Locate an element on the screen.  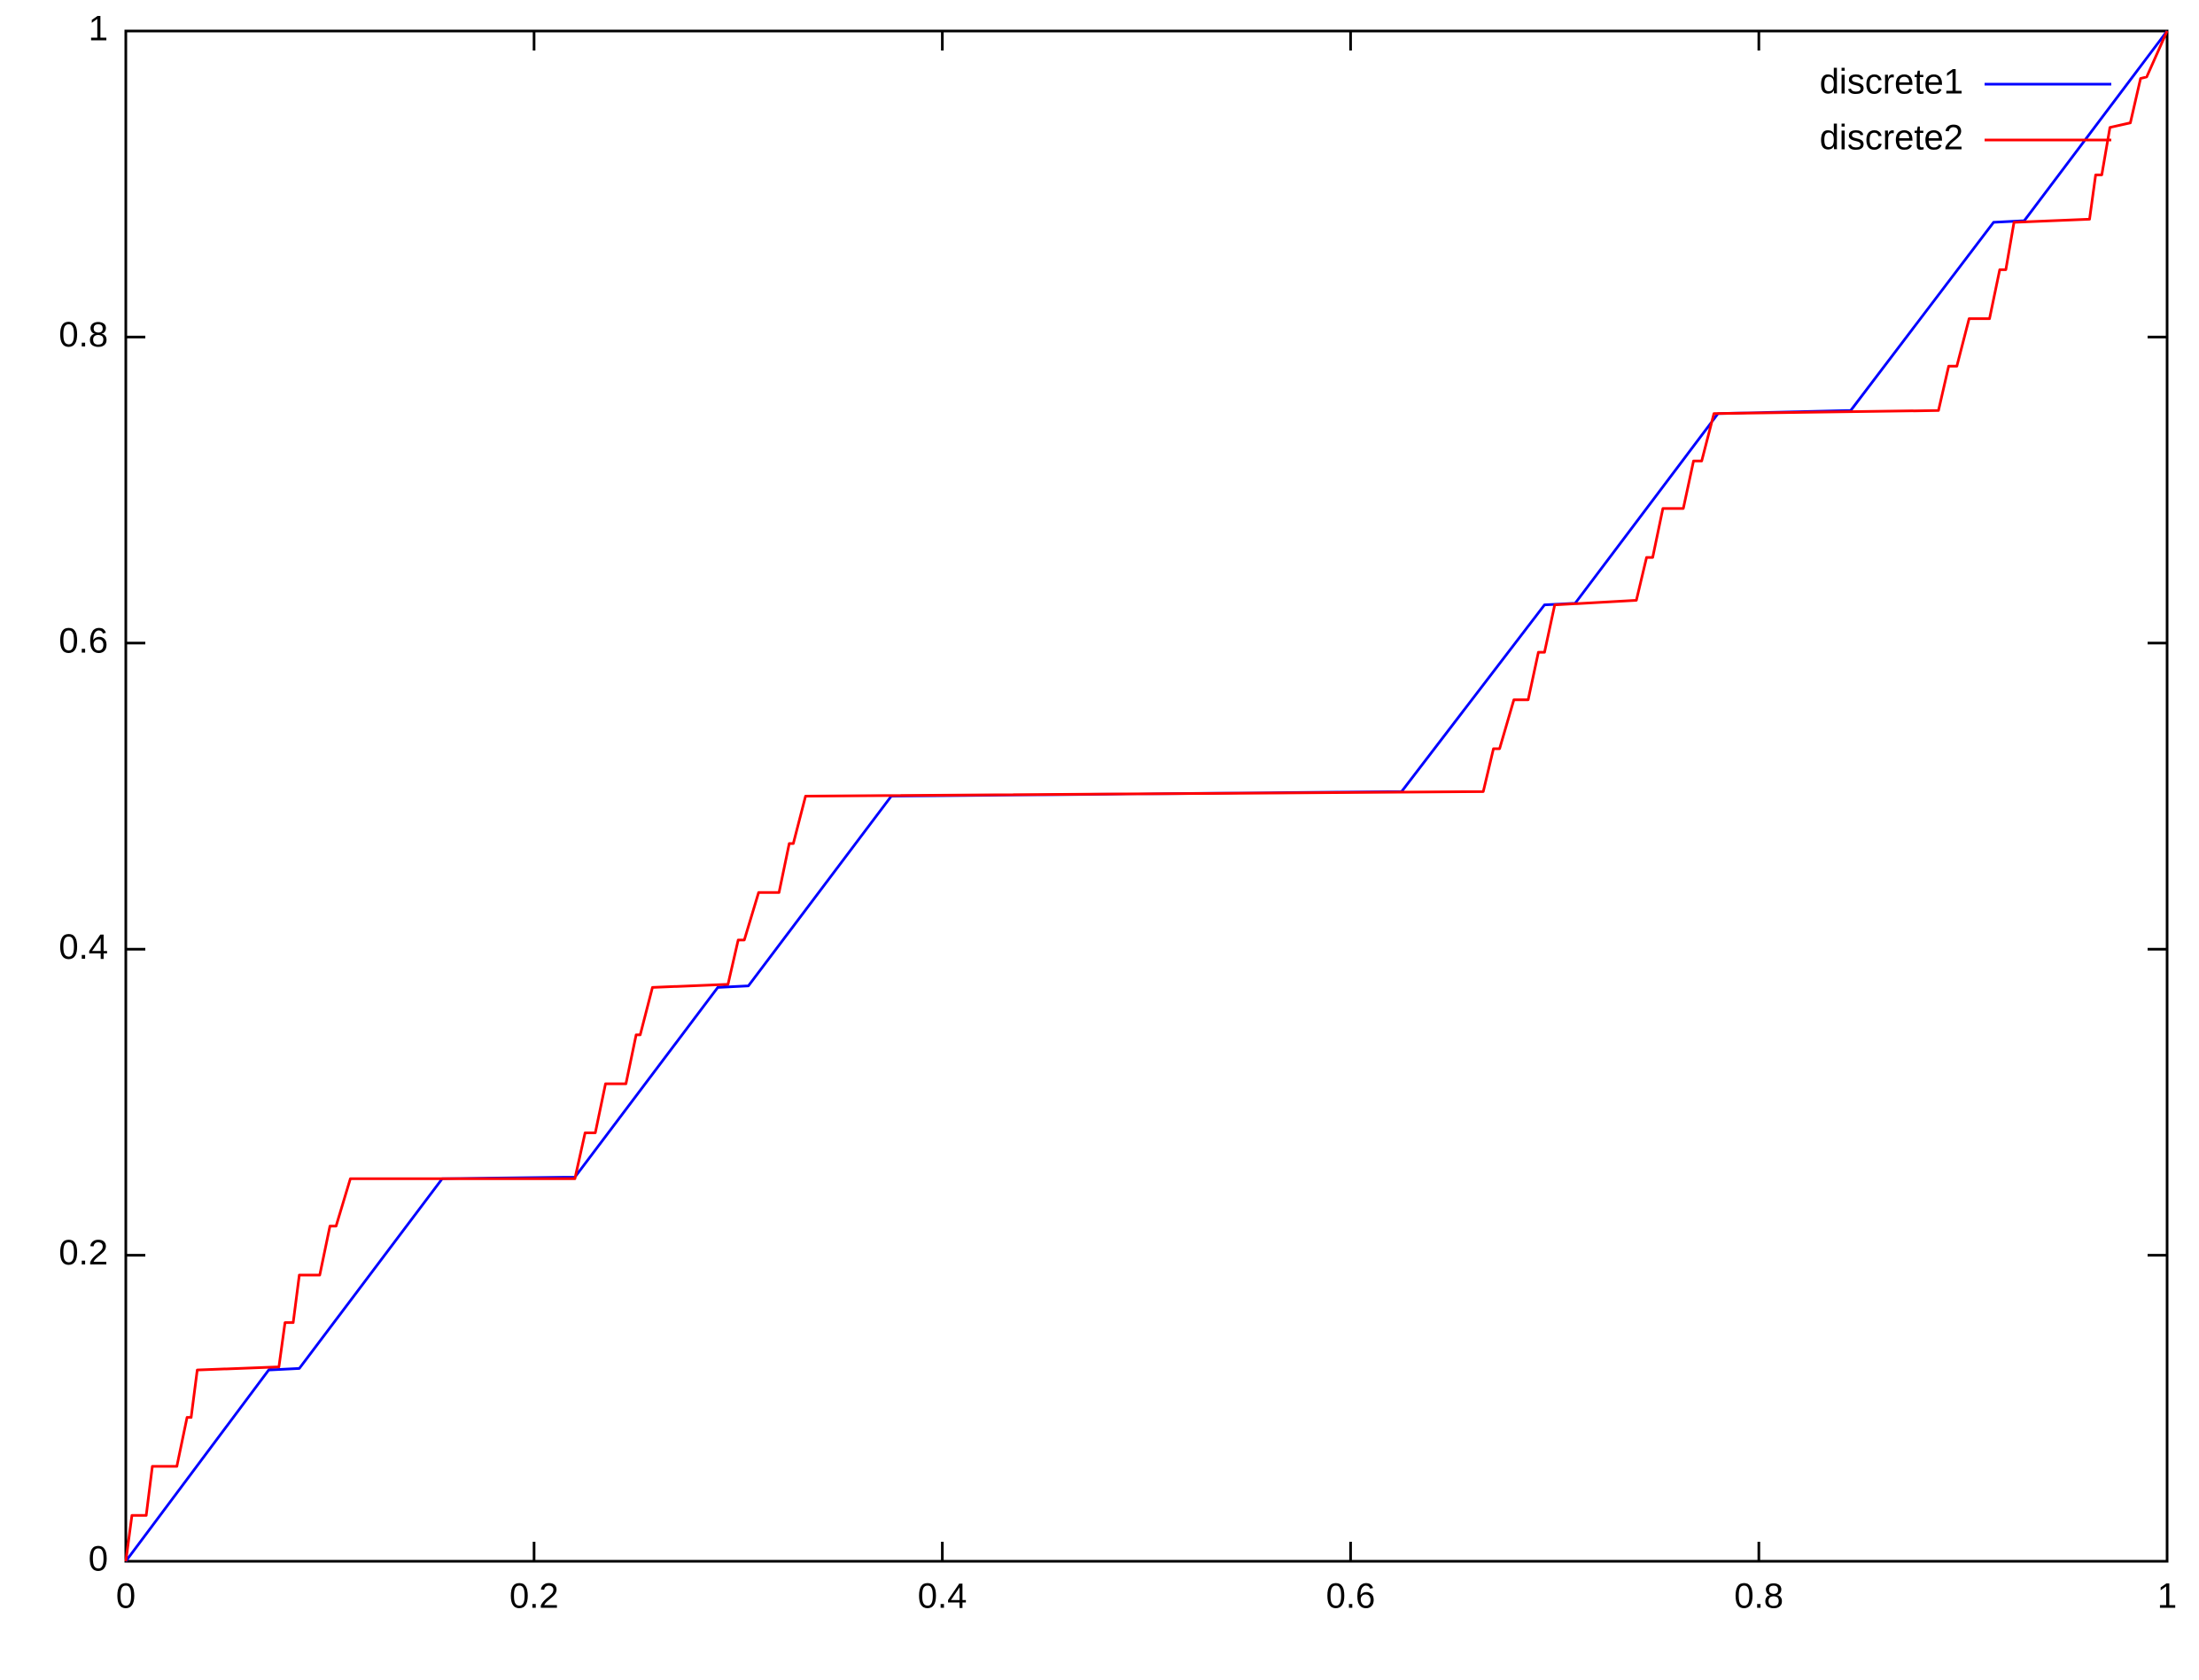
y-tick-label: 0 is located at coordinates (98, 1559).